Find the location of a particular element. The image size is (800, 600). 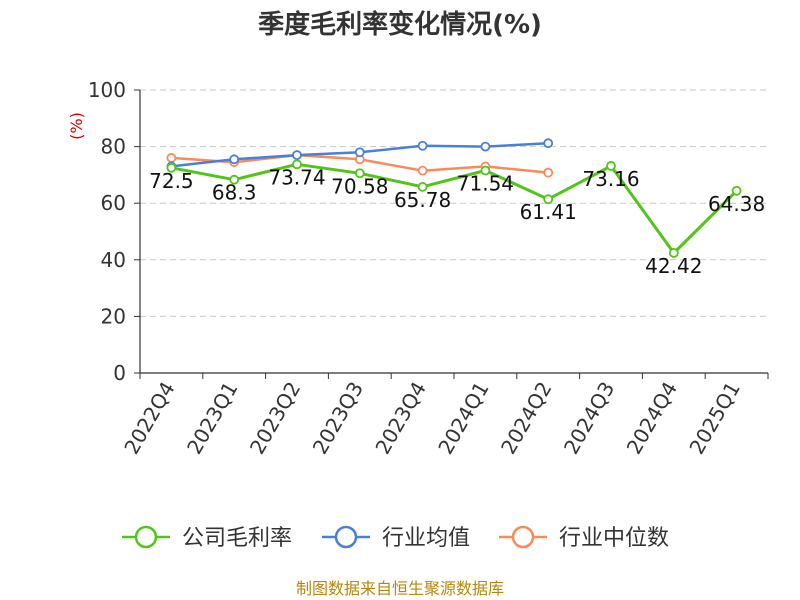

y-tick-label-100: 100 is located at coordinates (107, 90).